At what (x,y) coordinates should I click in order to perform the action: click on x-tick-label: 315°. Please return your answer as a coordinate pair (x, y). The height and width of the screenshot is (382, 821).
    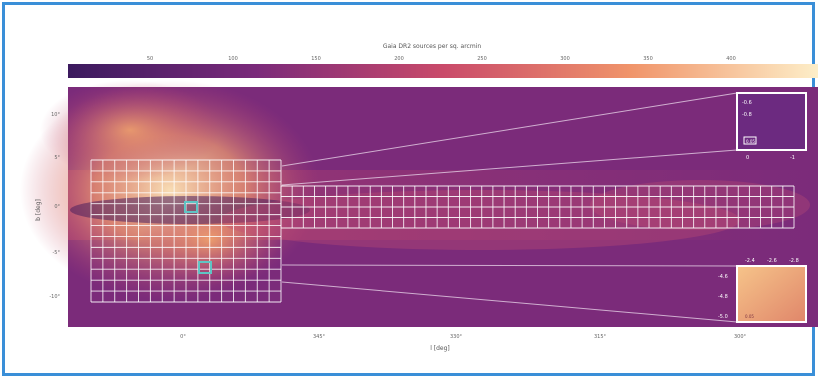
    Looking at the image, I should click on (600, 337).